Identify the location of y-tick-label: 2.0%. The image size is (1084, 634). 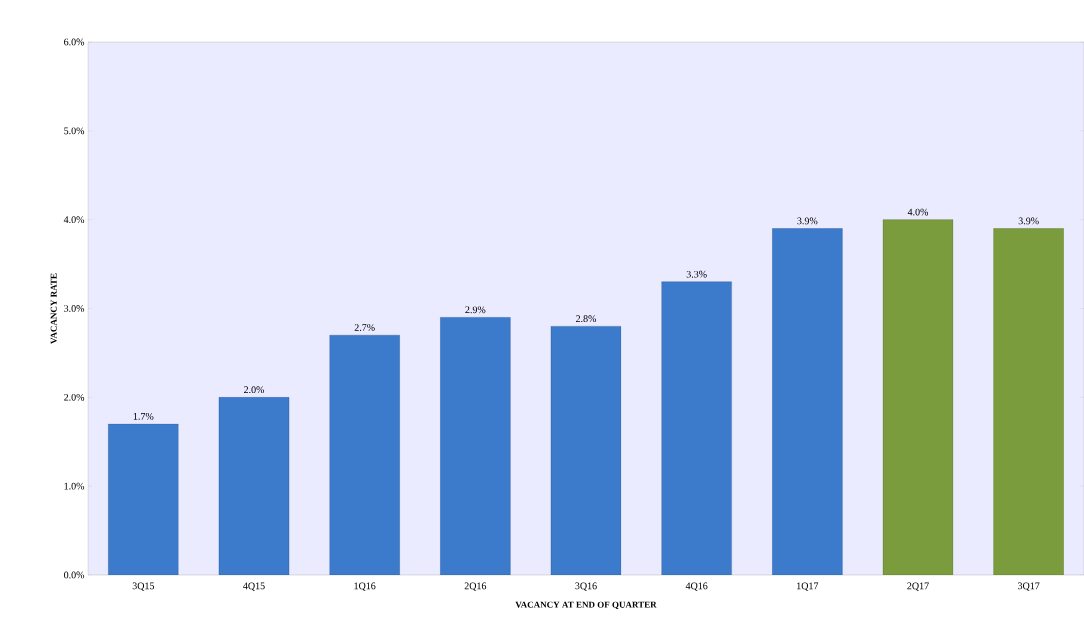
(74, 397).